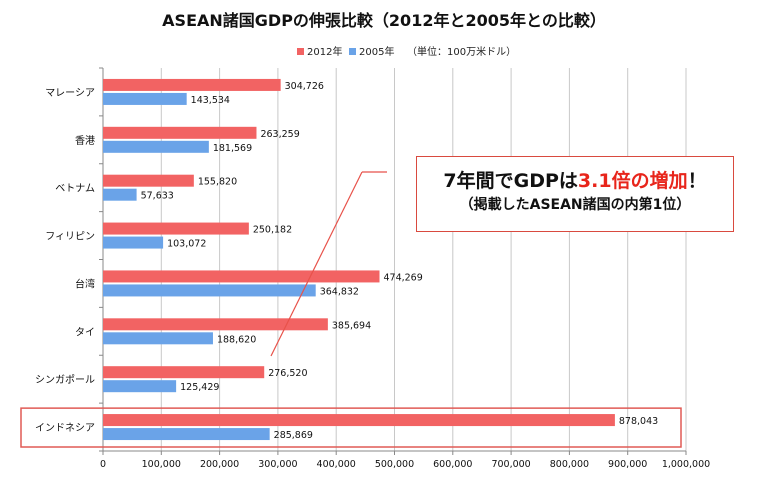  What do you see at coordinates (627, 464) in the screenshot?
I see `x-tick-label: 900,000` at bounding box center [627, 464].